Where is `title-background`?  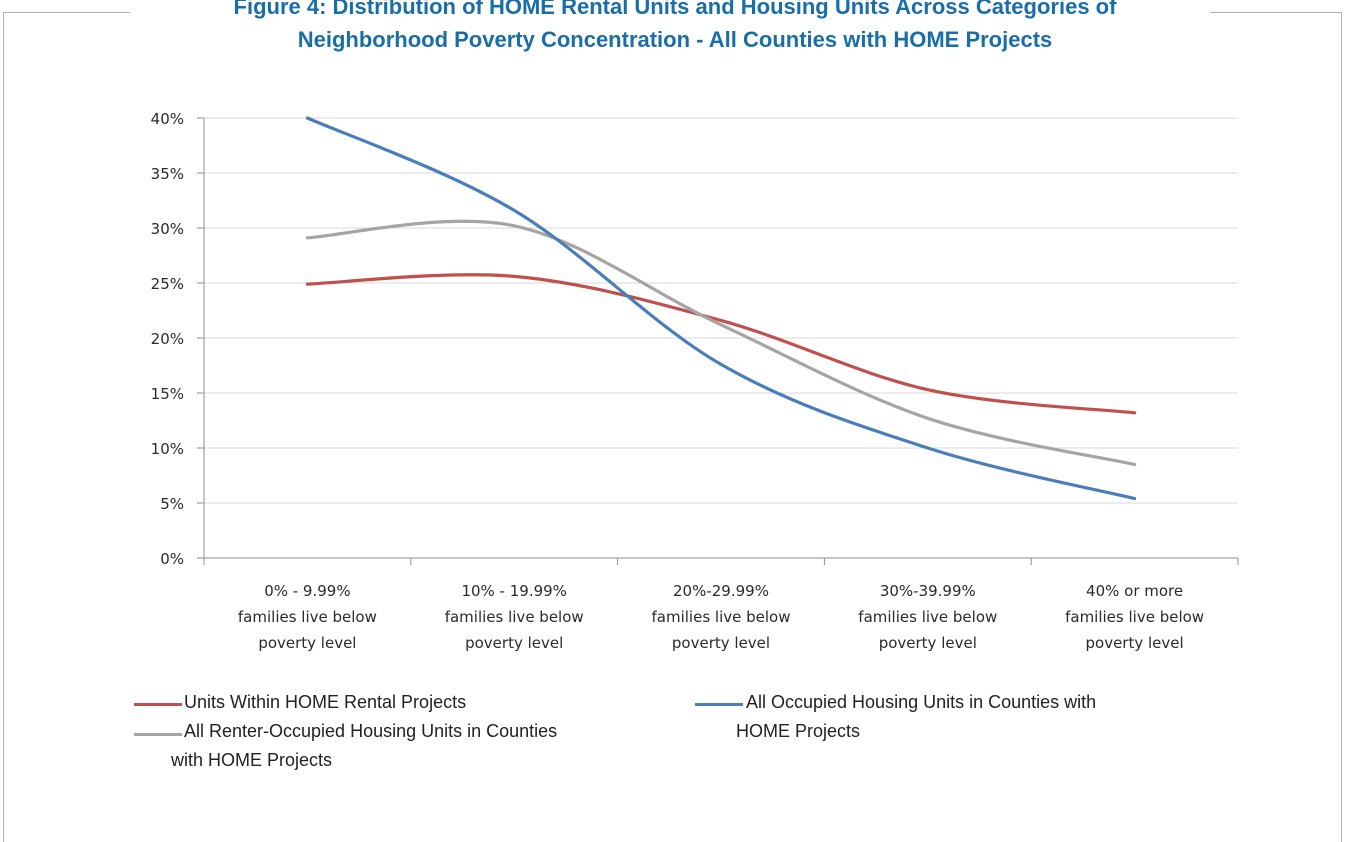
title-background is located at coordinates (670, 34).